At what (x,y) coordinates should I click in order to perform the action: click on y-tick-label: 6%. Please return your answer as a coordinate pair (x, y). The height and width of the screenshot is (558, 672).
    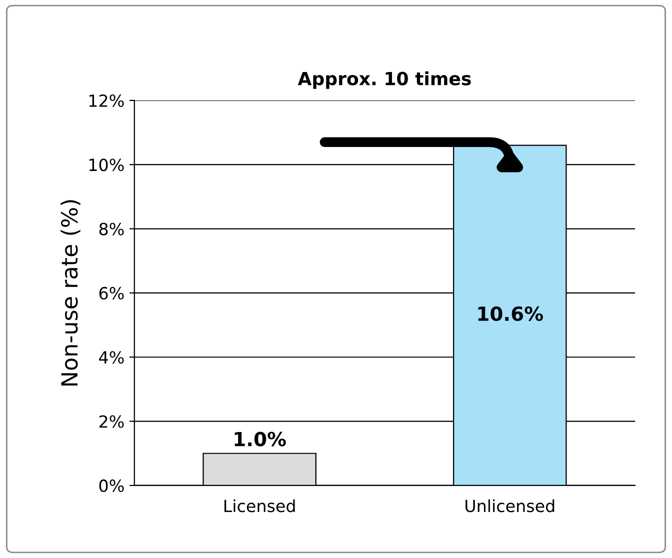
    Looking at the image, I should click on (111, 293).